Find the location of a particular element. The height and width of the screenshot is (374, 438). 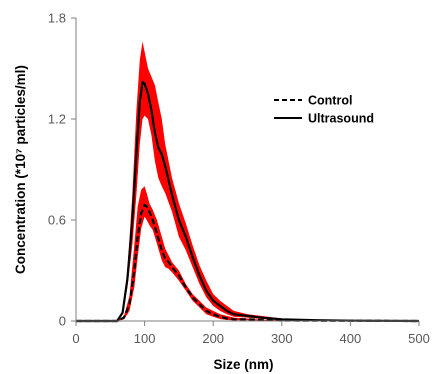

x-ticks: 0 100 200 300 400 500 is located at coordinates (251, 333).